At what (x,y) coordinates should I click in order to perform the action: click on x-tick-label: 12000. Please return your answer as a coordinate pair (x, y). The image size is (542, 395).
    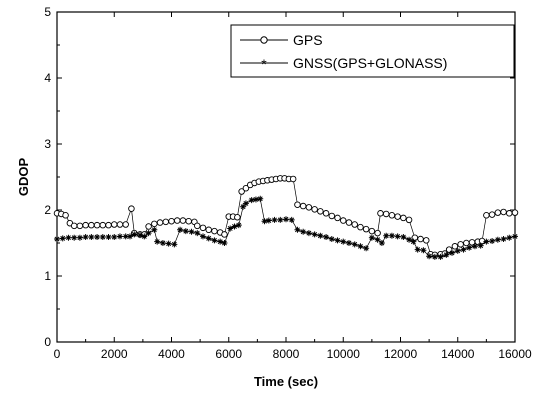
    Looking at the image, I should click on (401, 354).